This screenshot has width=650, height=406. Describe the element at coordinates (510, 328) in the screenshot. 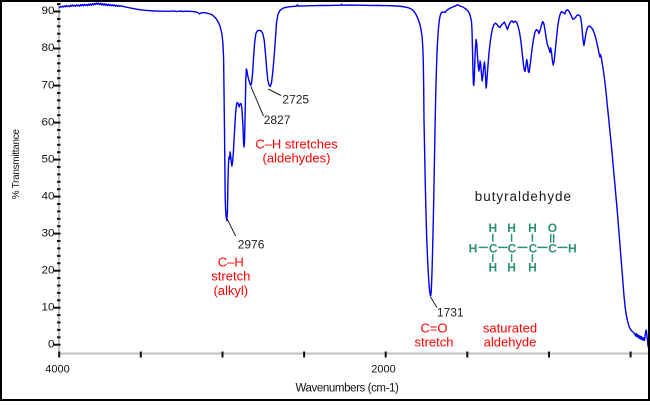

I see `svg-text: saturated` at that location.